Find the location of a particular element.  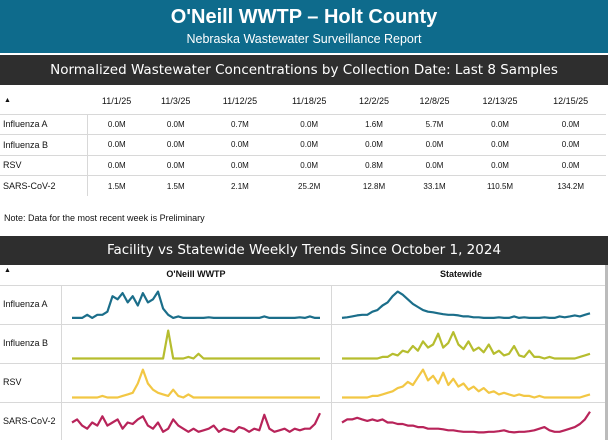

trend-row-label: SARS-CoV-2 is located at coordinates (29, 421).